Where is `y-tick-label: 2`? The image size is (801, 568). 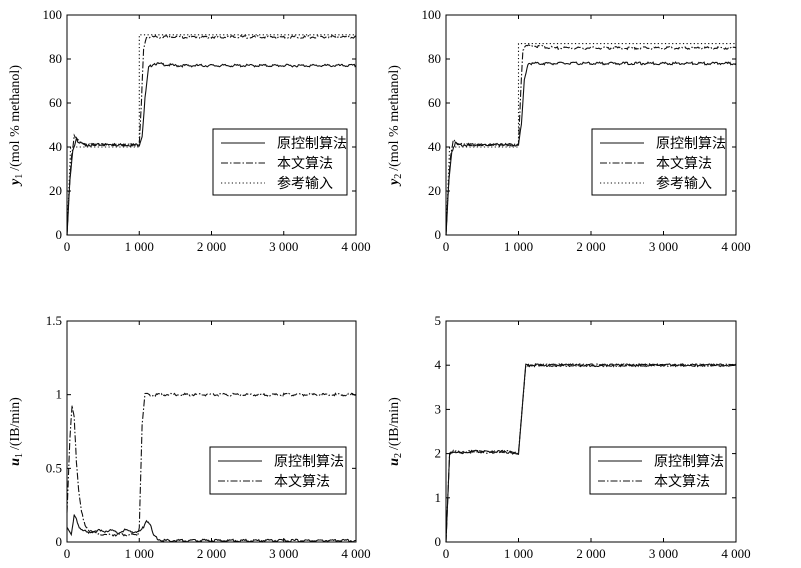
y-tick-label: 2 is located at coordinates (438, 453).